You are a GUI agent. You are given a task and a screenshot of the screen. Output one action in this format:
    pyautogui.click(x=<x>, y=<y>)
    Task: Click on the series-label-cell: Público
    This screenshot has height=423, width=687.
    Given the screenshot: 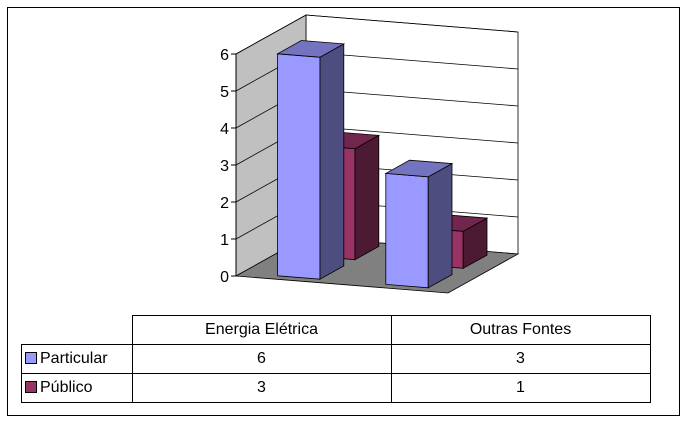 What is the action you would take?
    pyautogui.click(x=77, y=388)
    